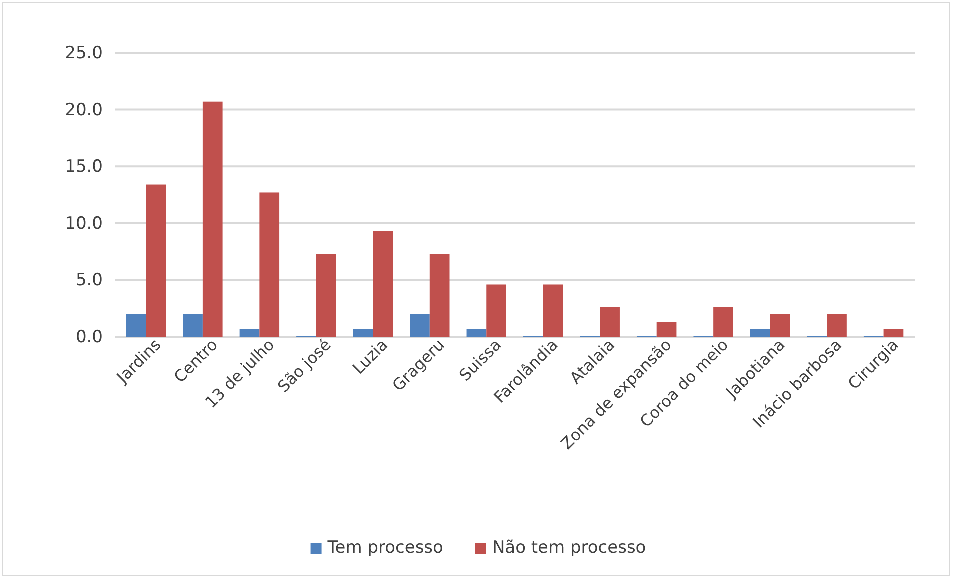 The width and height of the screenshot is (957, 579). I want to click on legend-label: Tem processo, so click(385, 548).